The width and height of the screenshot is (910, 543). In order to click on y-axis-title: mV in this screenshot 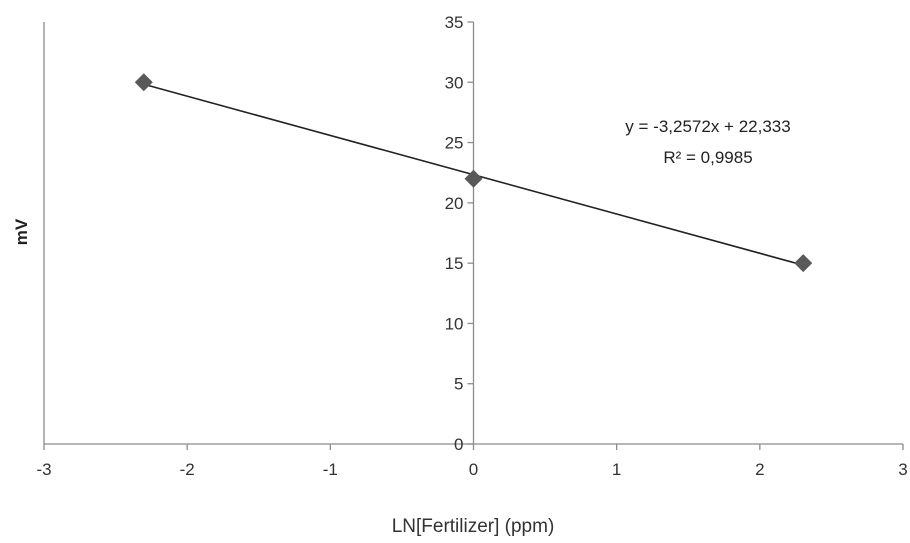, I will do `click(21, 231)`.